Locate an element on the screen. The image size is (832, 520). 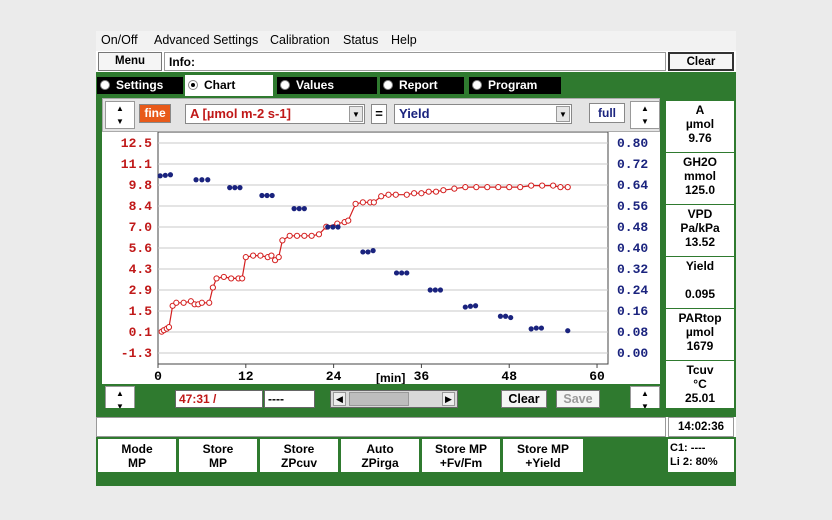
x-axis: 0 12 24 36 48 60 is located at coordinates (379, 374).